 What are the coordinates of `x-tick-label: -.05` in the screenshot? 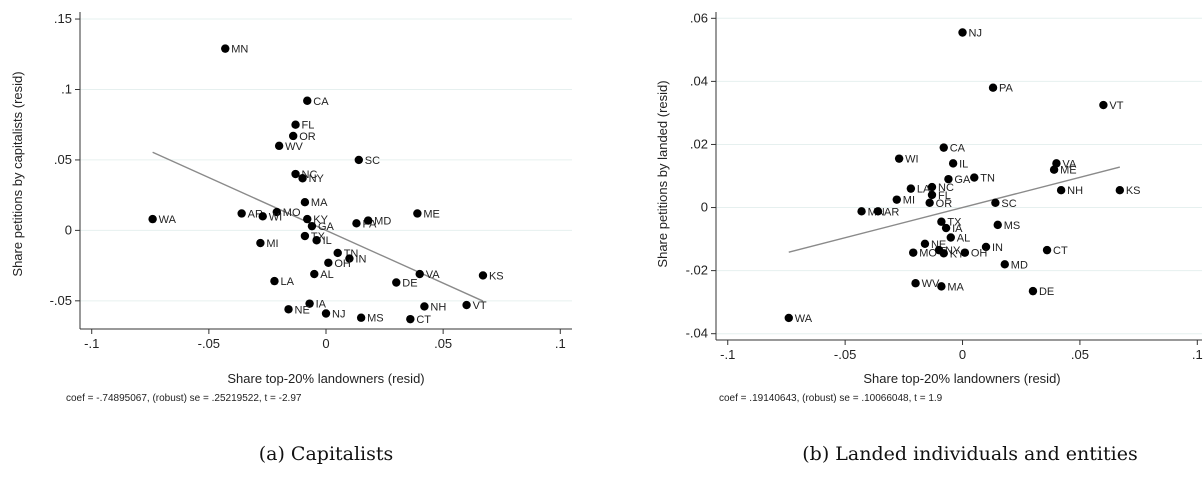 It's located at (209, 343).